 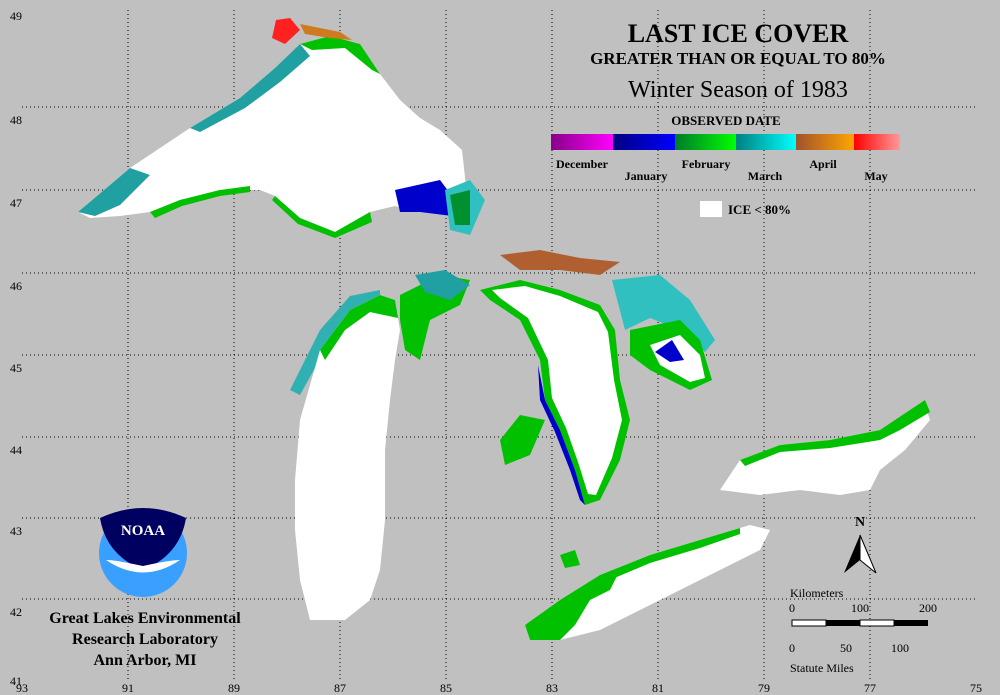 I want to click on lake-erie, so click(x=647, y=582).